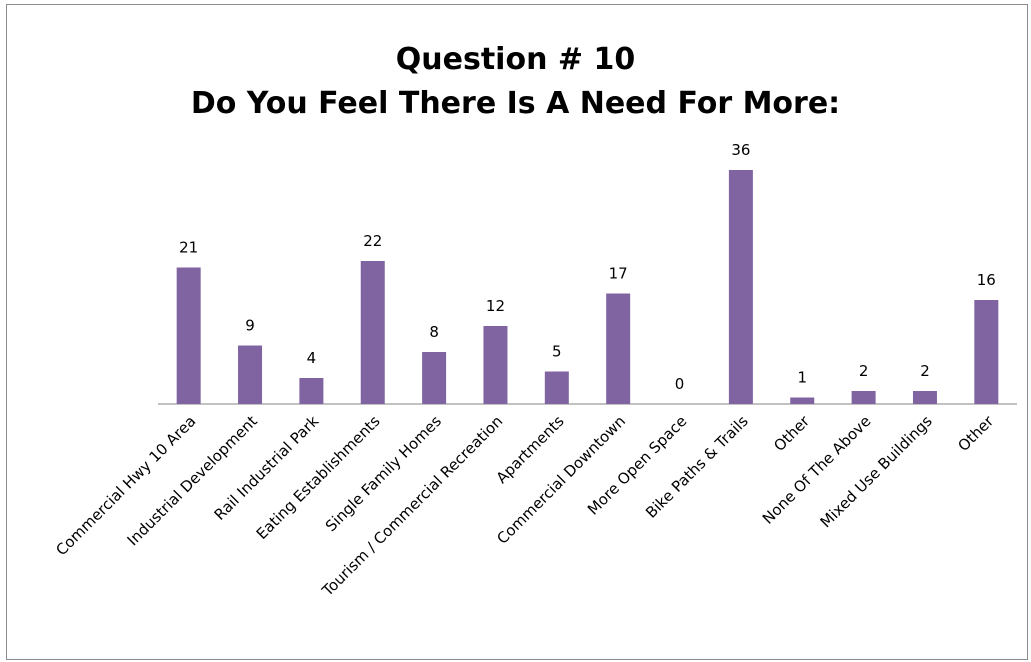 The height and width of the screenshot is (662, 1031). Describe the element at coordinates (740, 150) in the screenshot. I see `data-label-9: 36` at that location.